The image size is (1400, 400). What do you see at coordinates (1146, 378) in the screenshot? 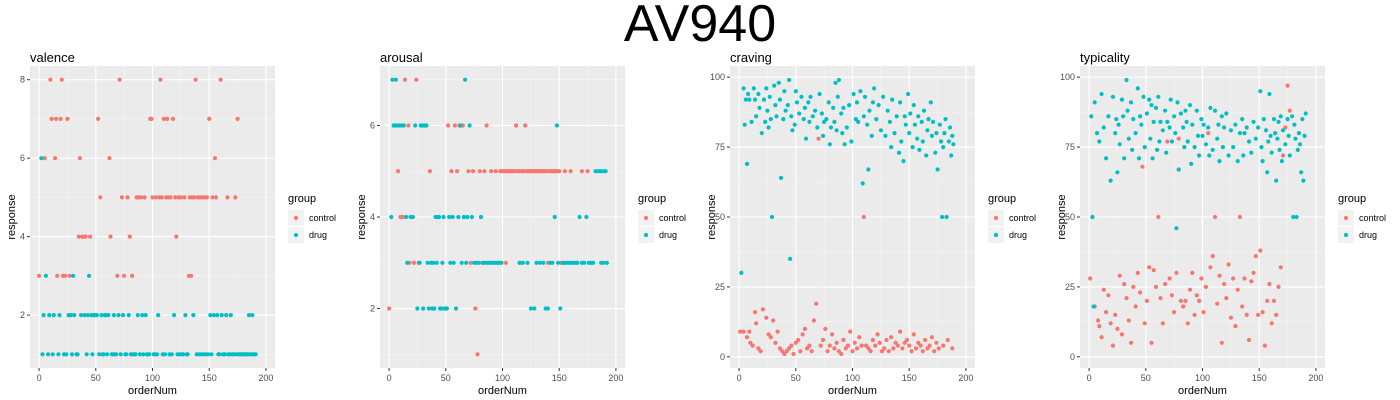
I see `x-tick-label: 50` at bounding box center [1146, 378].